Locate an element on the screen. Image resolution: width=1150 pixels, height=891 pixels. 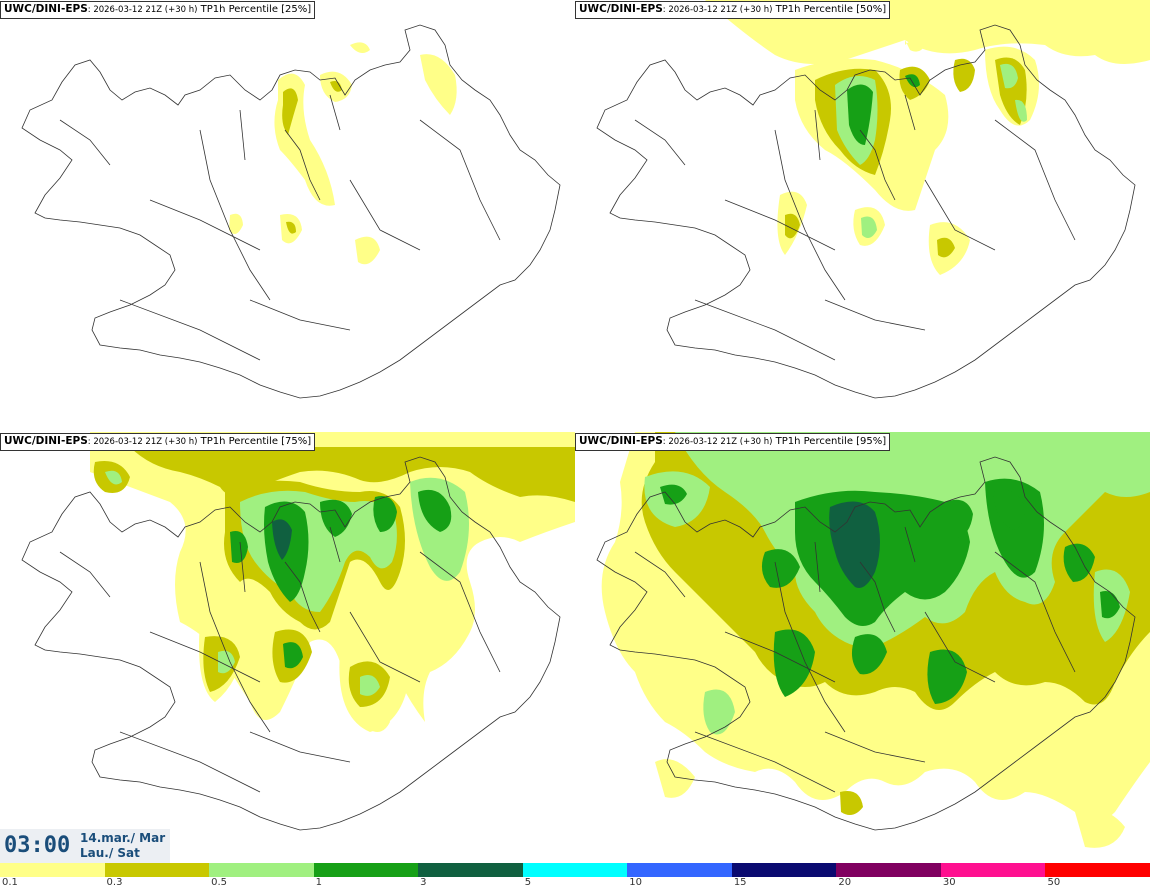
colorbar-label: 0.1 is located at coordinates (10, 882).